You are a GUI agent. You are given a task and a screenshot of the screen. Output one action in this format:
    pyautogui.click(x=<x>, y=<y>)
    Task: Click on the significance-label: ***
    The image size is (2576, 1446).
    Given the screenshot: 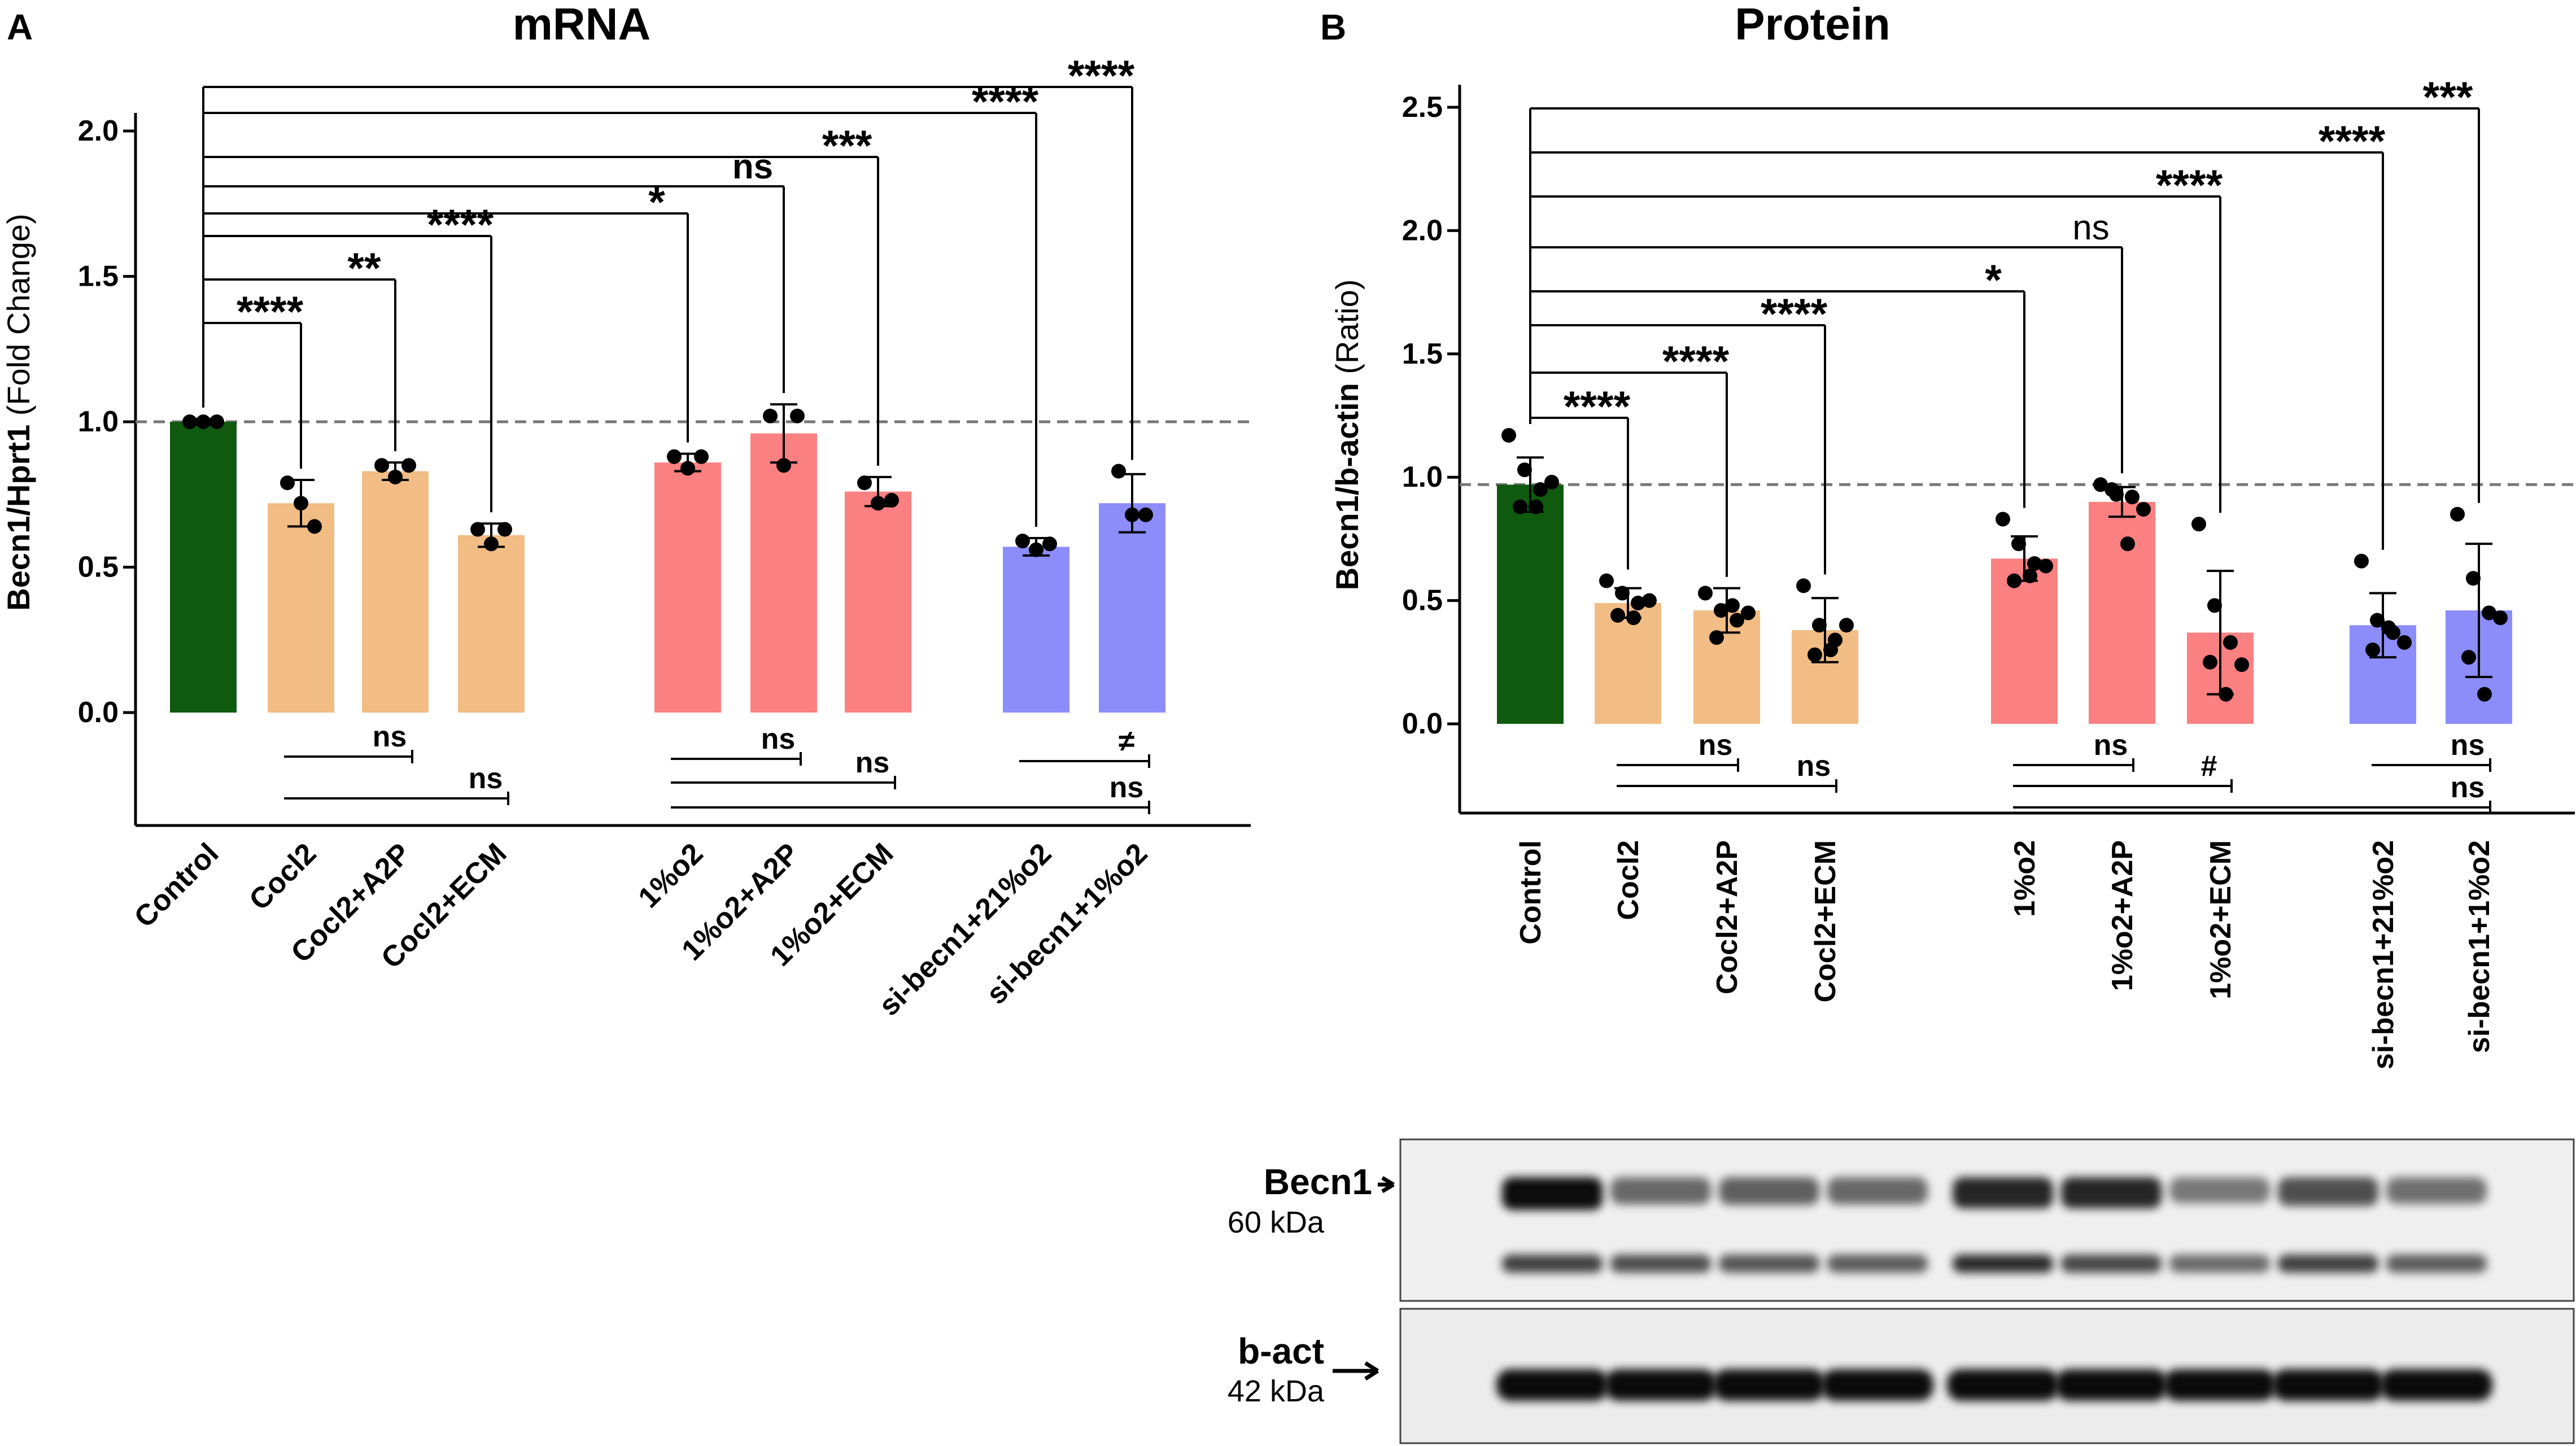 What is the action you would take?
    pyautogui.click(x=2448, y=97)
    